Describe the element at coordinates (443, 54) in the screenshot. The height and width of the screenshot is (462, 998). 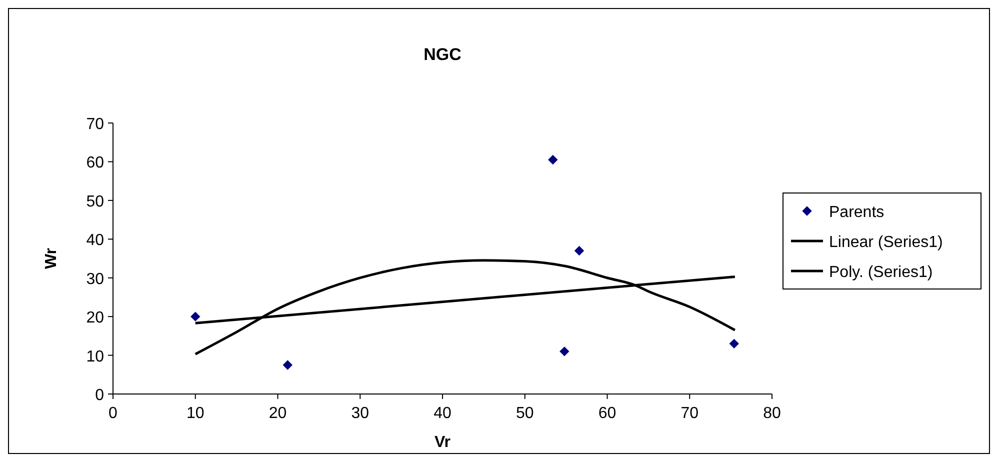
I see `chart-title: NGC` at that location.